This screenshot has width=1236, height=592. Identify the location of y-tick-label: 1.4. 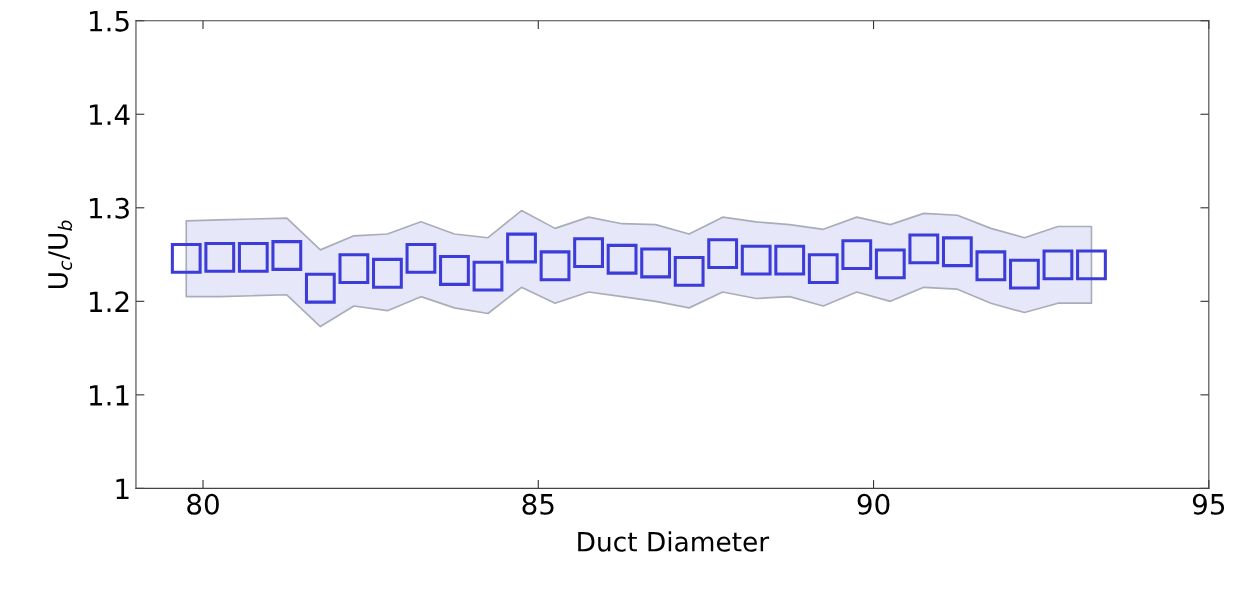
(109, 114).